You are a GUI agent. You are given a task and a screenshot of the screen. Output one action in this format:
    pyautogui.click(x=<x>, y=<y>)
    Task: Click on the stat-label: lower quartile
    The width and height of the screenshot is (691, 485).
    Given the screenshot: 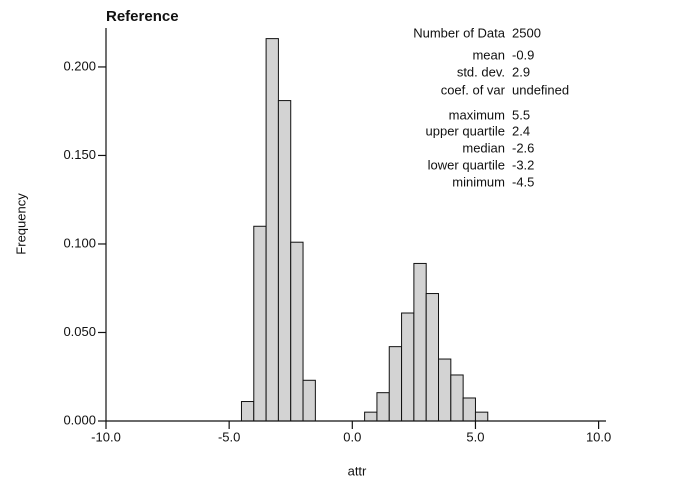 What is the action you would take?
    pyautogui.click(x=466, y=164)
    